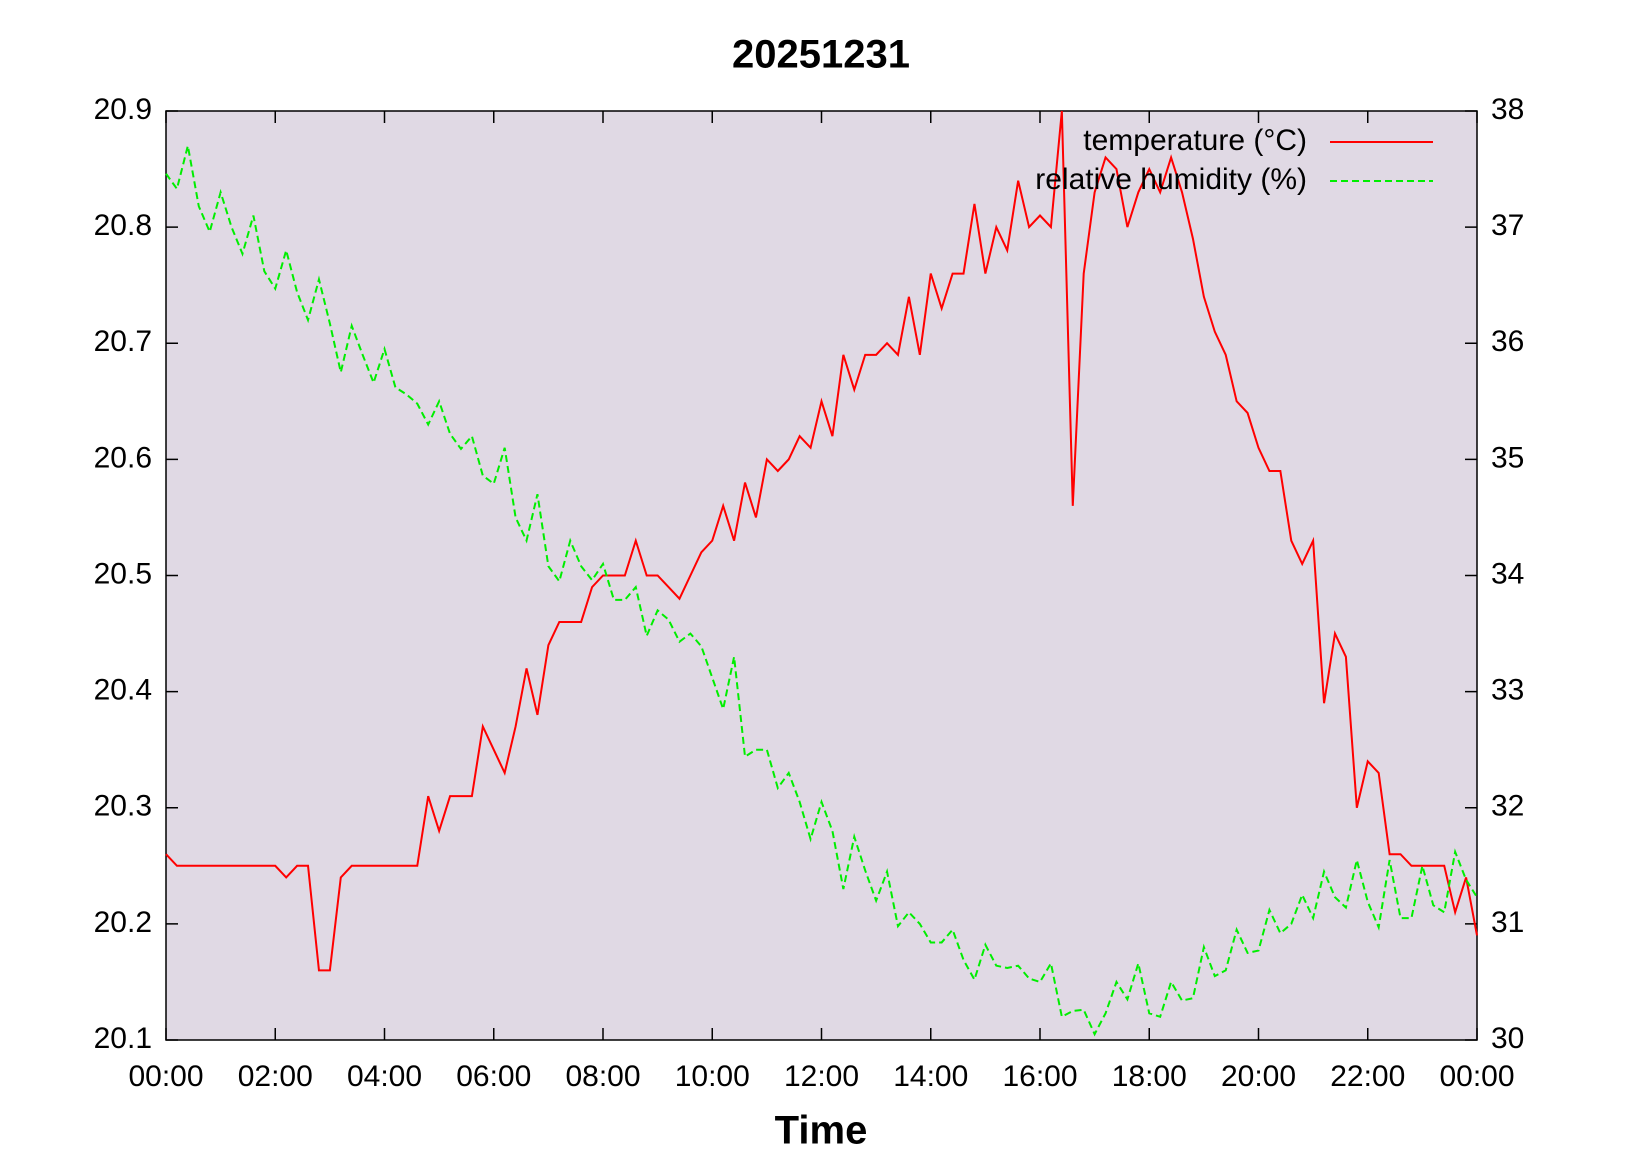 Image resolution: width=1650 pixels, height=1155 pixels. Describe the element at coordinates (821, 1131) in the screenshot. I see `x-axis-label: Time` at that location.